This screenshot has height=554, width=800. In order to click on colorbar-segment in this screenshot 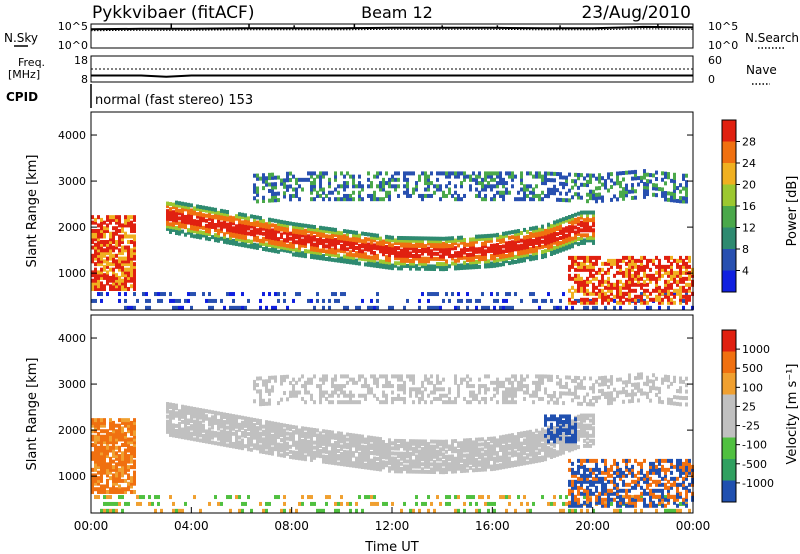, I will do `click(729, 152)`.